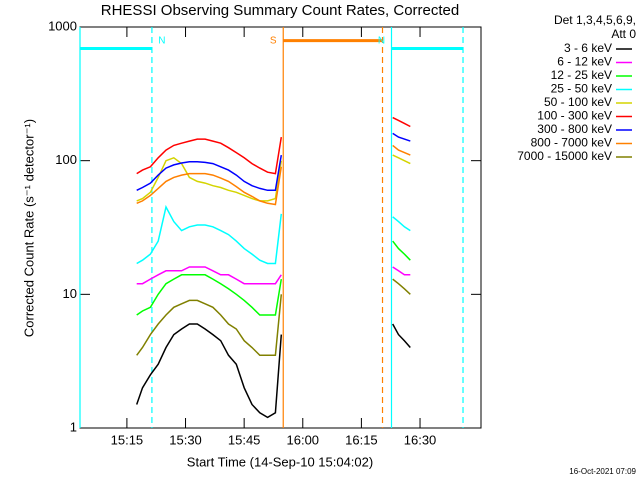 The height and width of the screenshot is (480, 640). What do you see at coordinates (280, 461) in the screenshot?
I see `x-axis-label: Start Time (14-Sep-10 15:04:02)` at bounding box center [280, 461].